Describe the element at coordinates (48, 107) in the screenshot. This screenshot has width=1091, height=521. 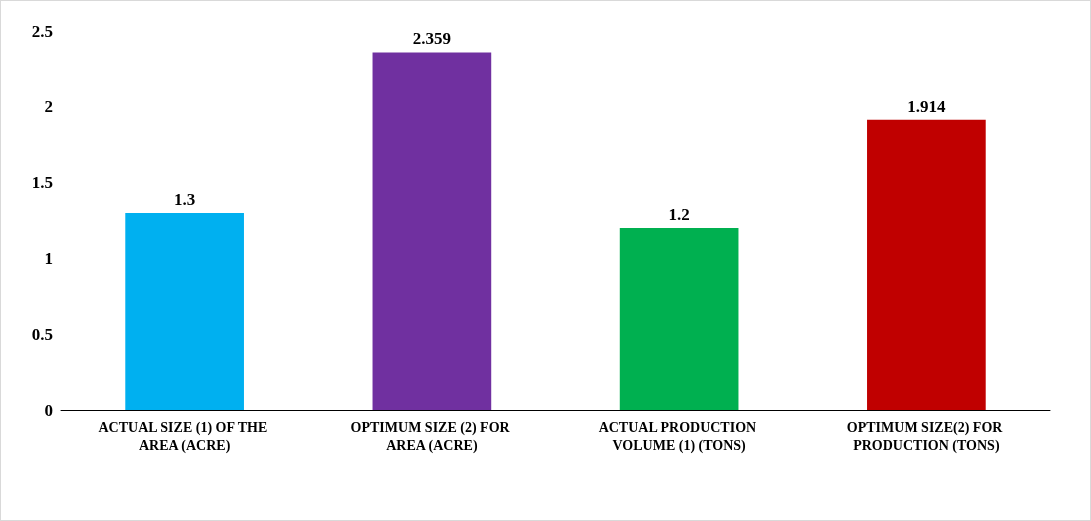
I see `y-tick-label: 2` at that location.